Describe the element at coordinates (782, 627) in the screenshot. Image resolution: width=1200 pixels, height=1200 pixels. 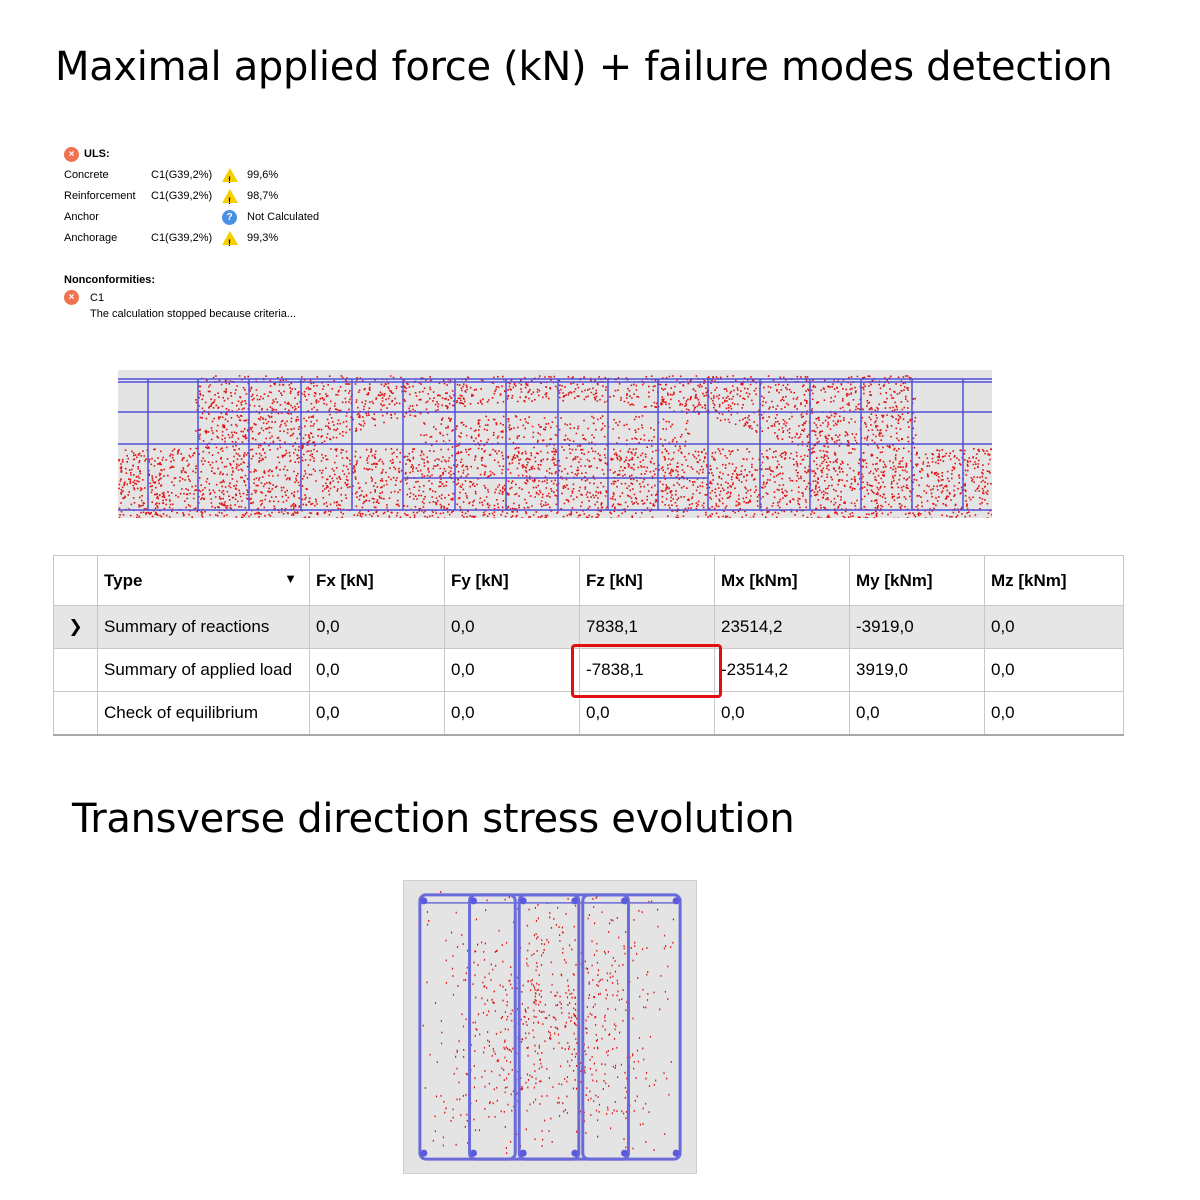
I see `cell-mx: 23514,2` at that location.